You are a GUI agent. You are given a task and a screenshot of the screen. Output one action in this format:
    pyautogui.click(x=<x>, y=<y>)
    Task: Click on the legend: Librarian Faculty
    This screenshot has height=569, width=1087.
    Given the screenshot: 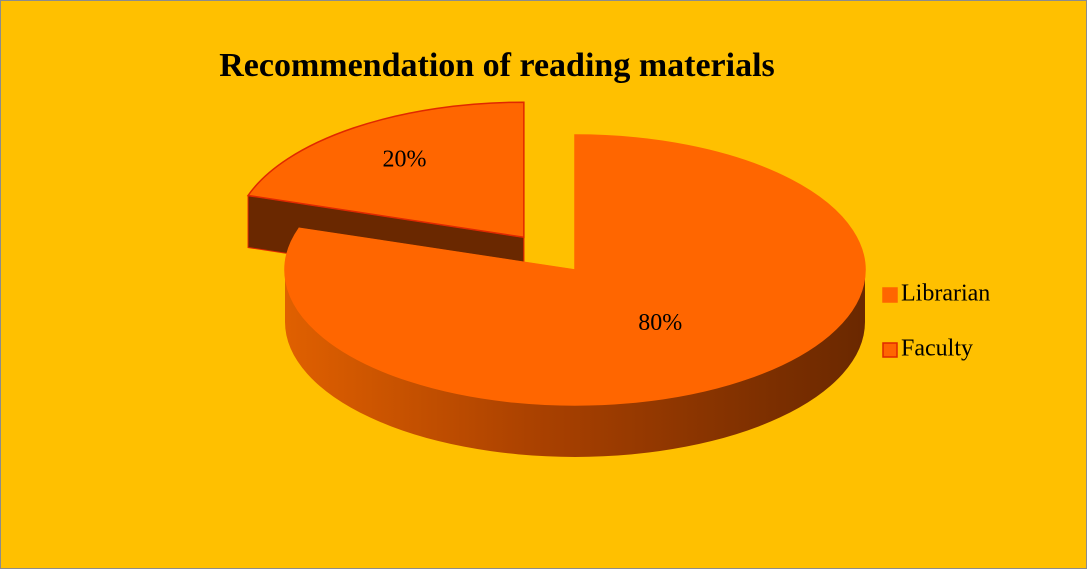 What is the action you would take?
    pyautogui.click(x=936, y=321)
    